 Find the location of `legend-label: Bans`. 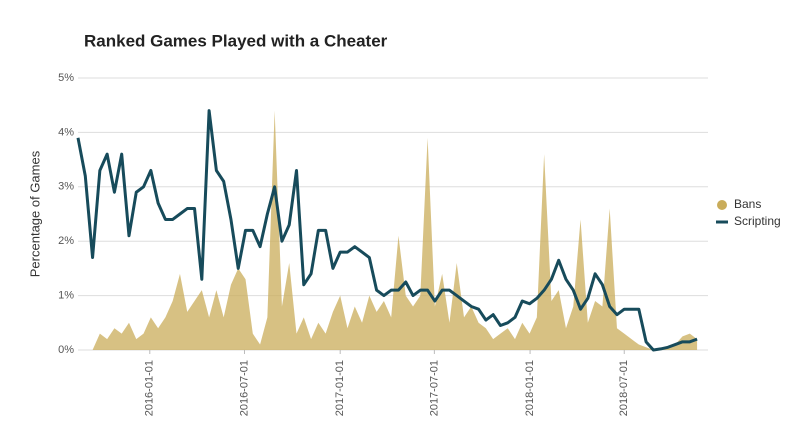

legend-label: Bans is located at coordinates (747, 204).